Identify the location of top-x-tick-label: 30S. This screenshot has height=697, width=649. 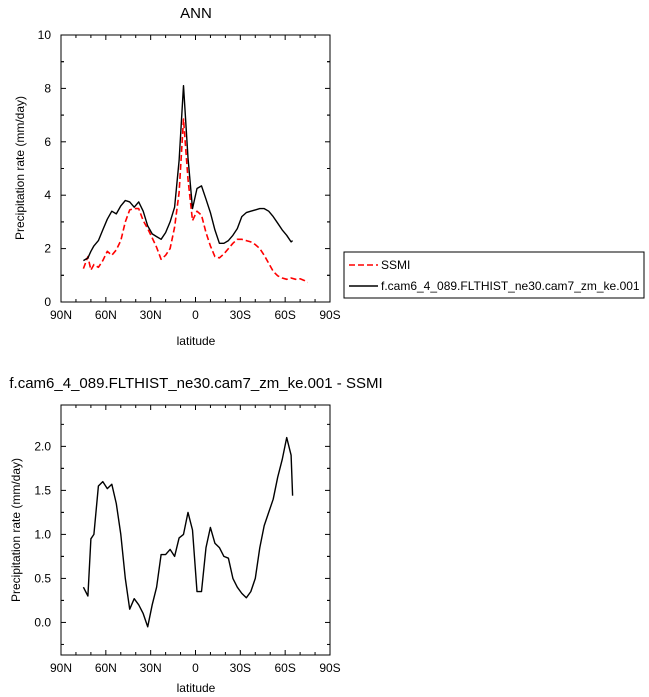
(240, 315).